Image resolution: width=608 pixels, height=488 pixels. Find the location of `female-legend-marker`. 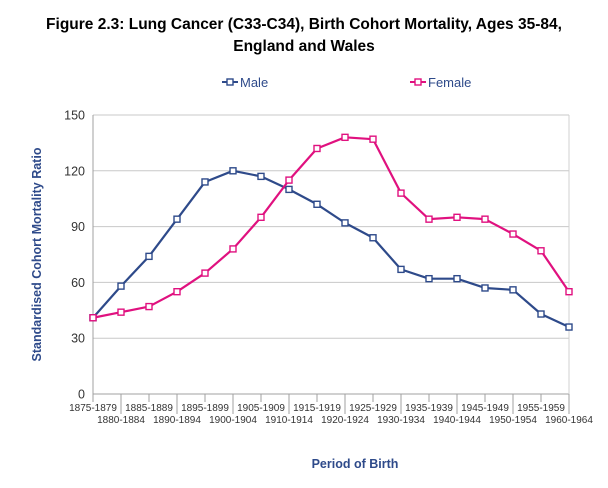

female-legend-marker is located at coordinates (418, 82).